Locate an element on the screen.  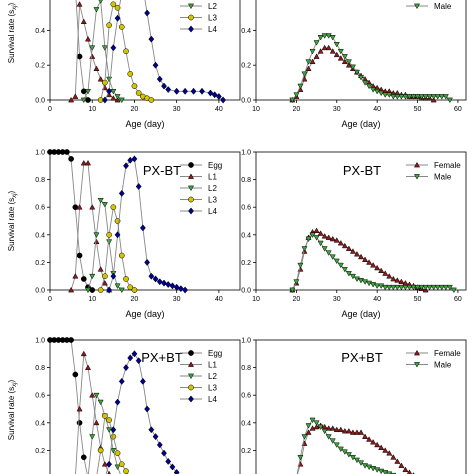
x-tick-label: 30 is located at coordinates (337, 109).